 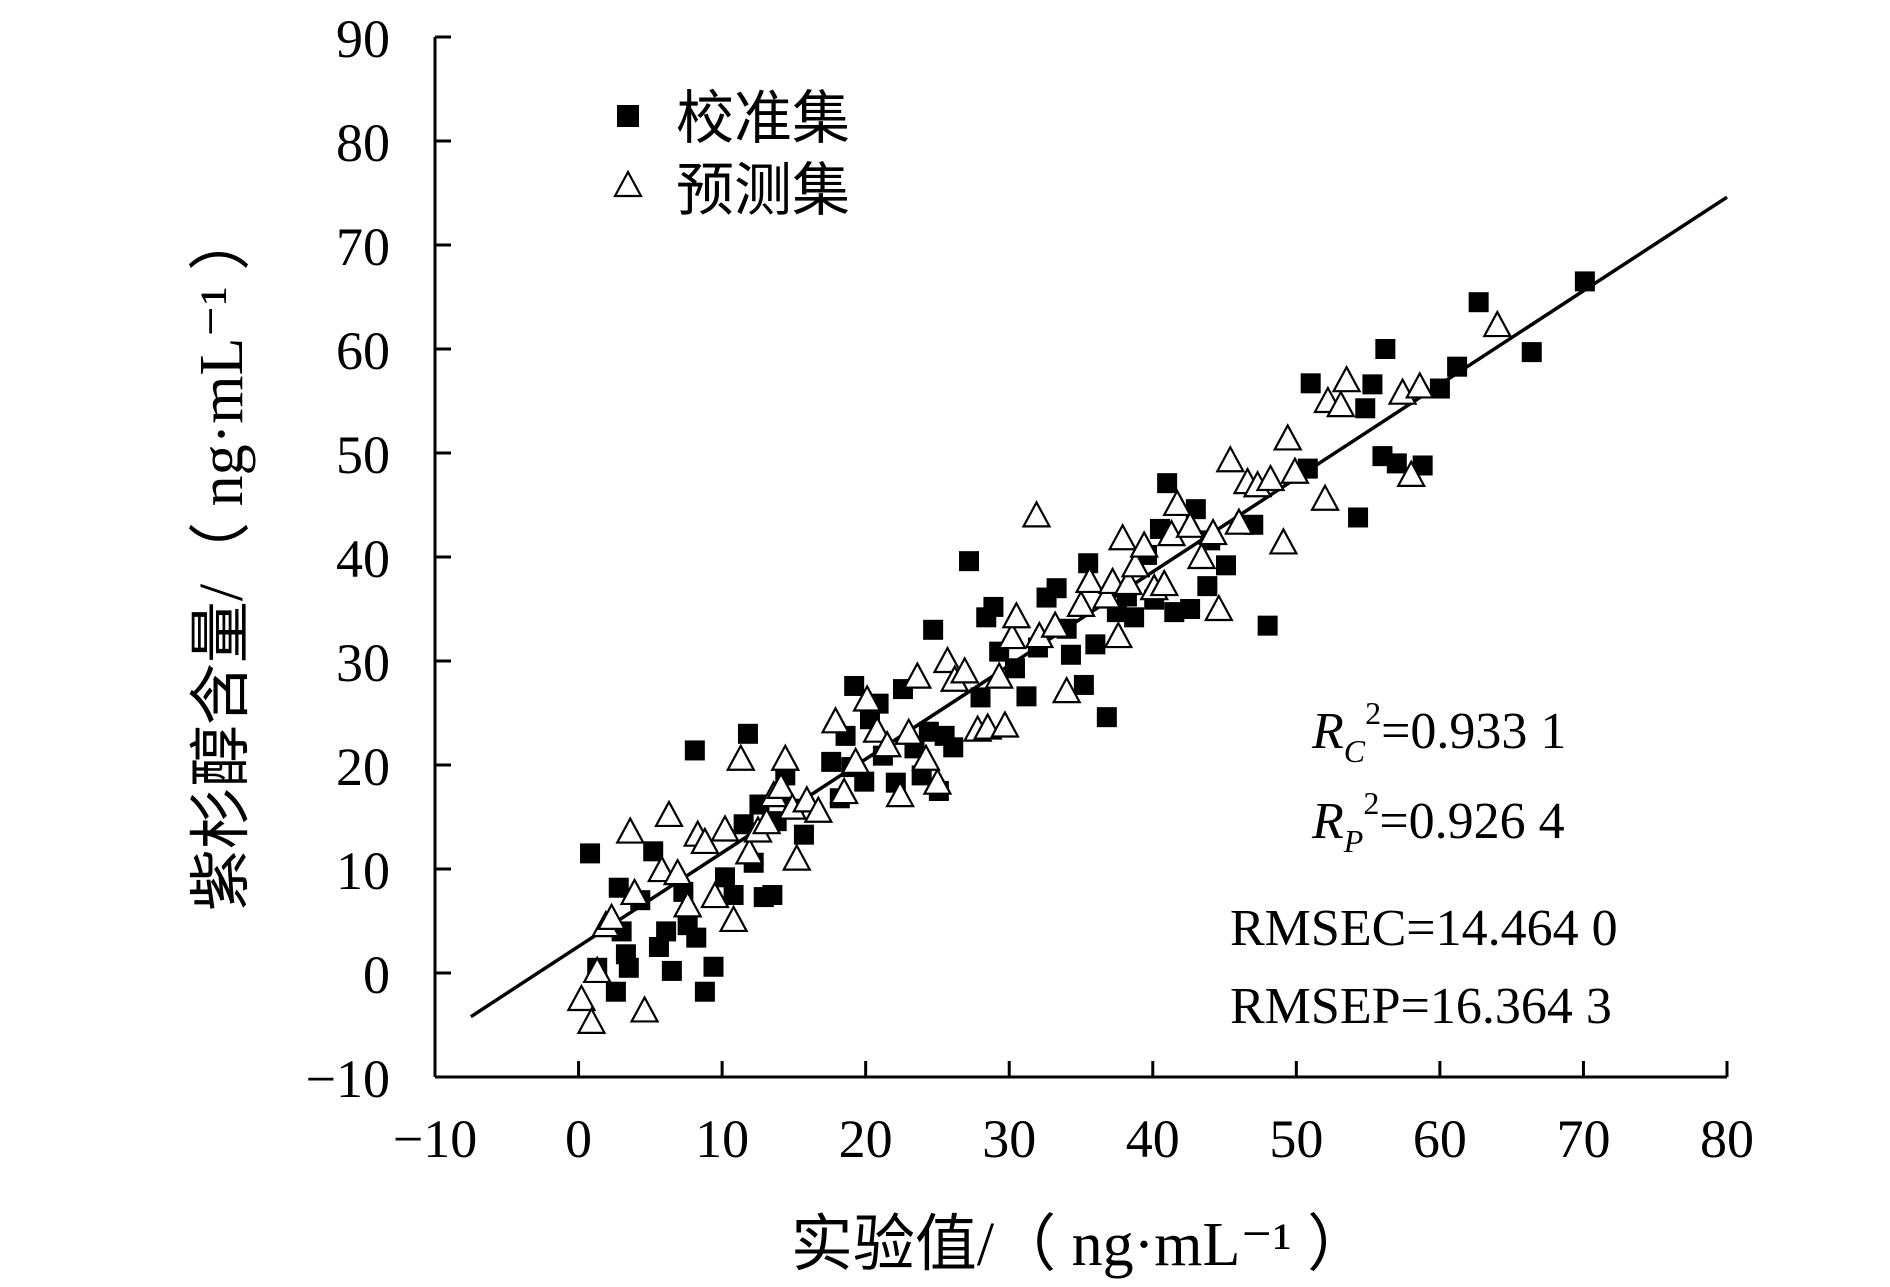 I want to click on x-axis-label: 实验值/（ ng·mL⁻¹ ）, so click(x=1080, y=1245).